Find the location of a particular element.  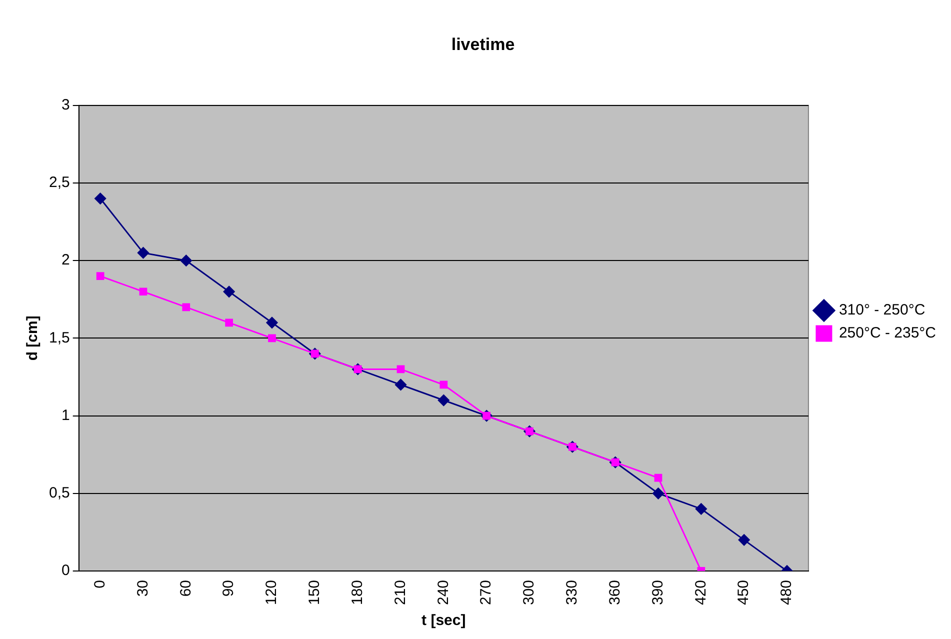

x-tick-label: 240 is located at coordinates (443, 593).